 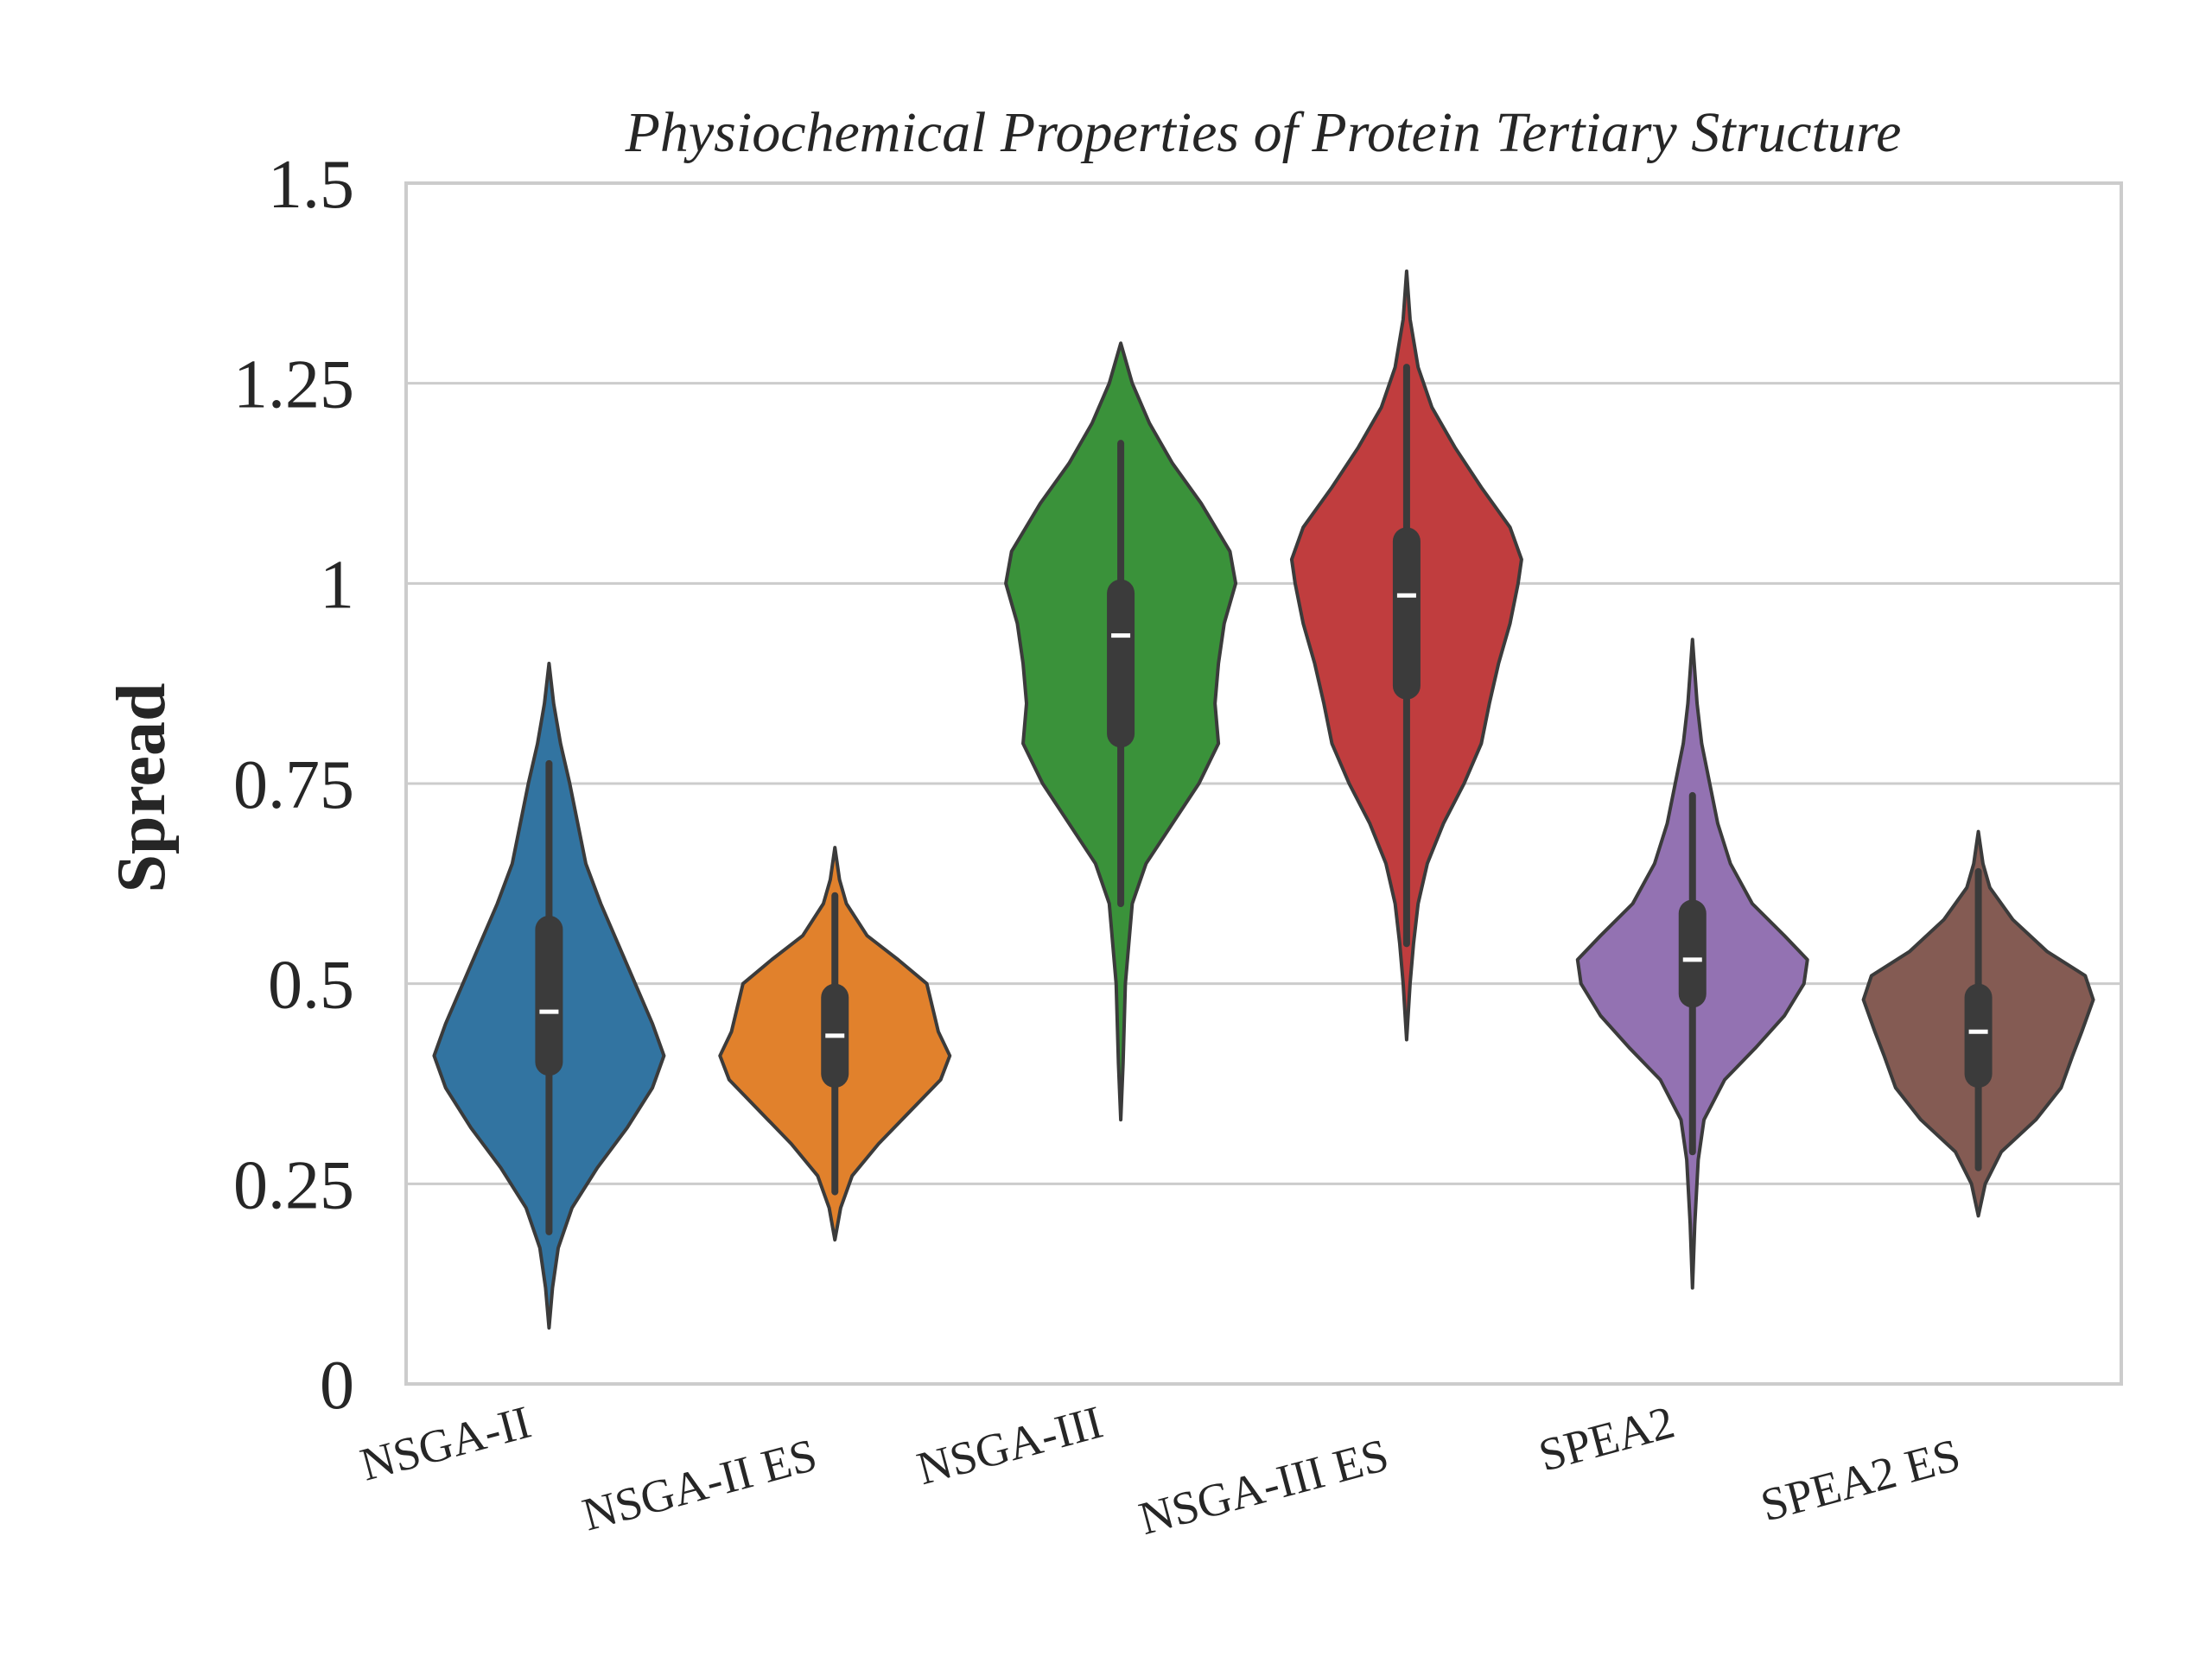 What do you see at coordinates (1010, 1446) in the screenshot?
I see `x-tick-label: NSGA-III` at bounding box center [1010, 1446].